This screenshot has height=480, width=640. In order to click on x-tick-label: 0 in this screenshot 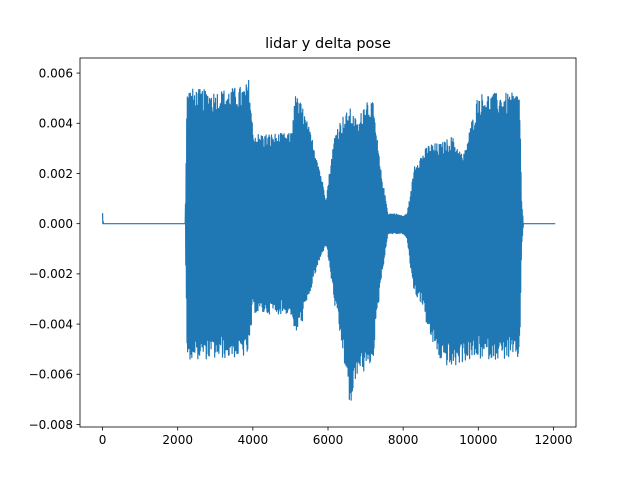, I will do `click(103, 440)`.